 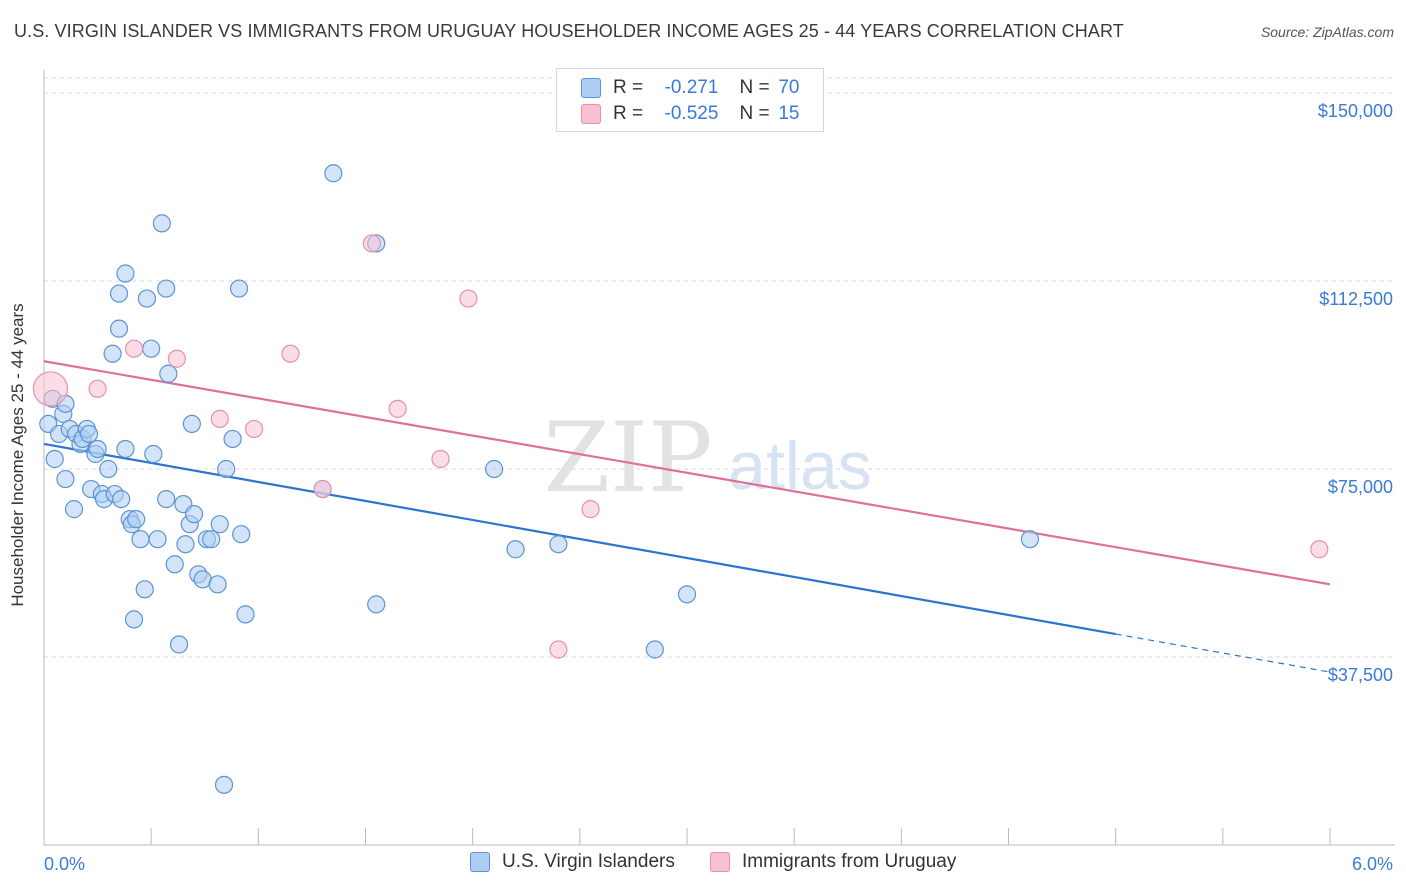 I want to click on y-tick-label: $150,000, so click(x=1355, y=111).